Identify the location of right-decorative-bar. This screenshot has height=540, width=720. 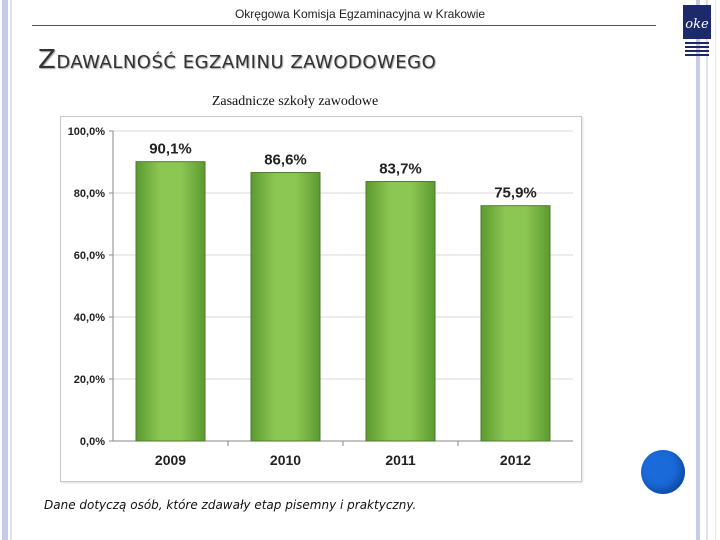
(698, 270).